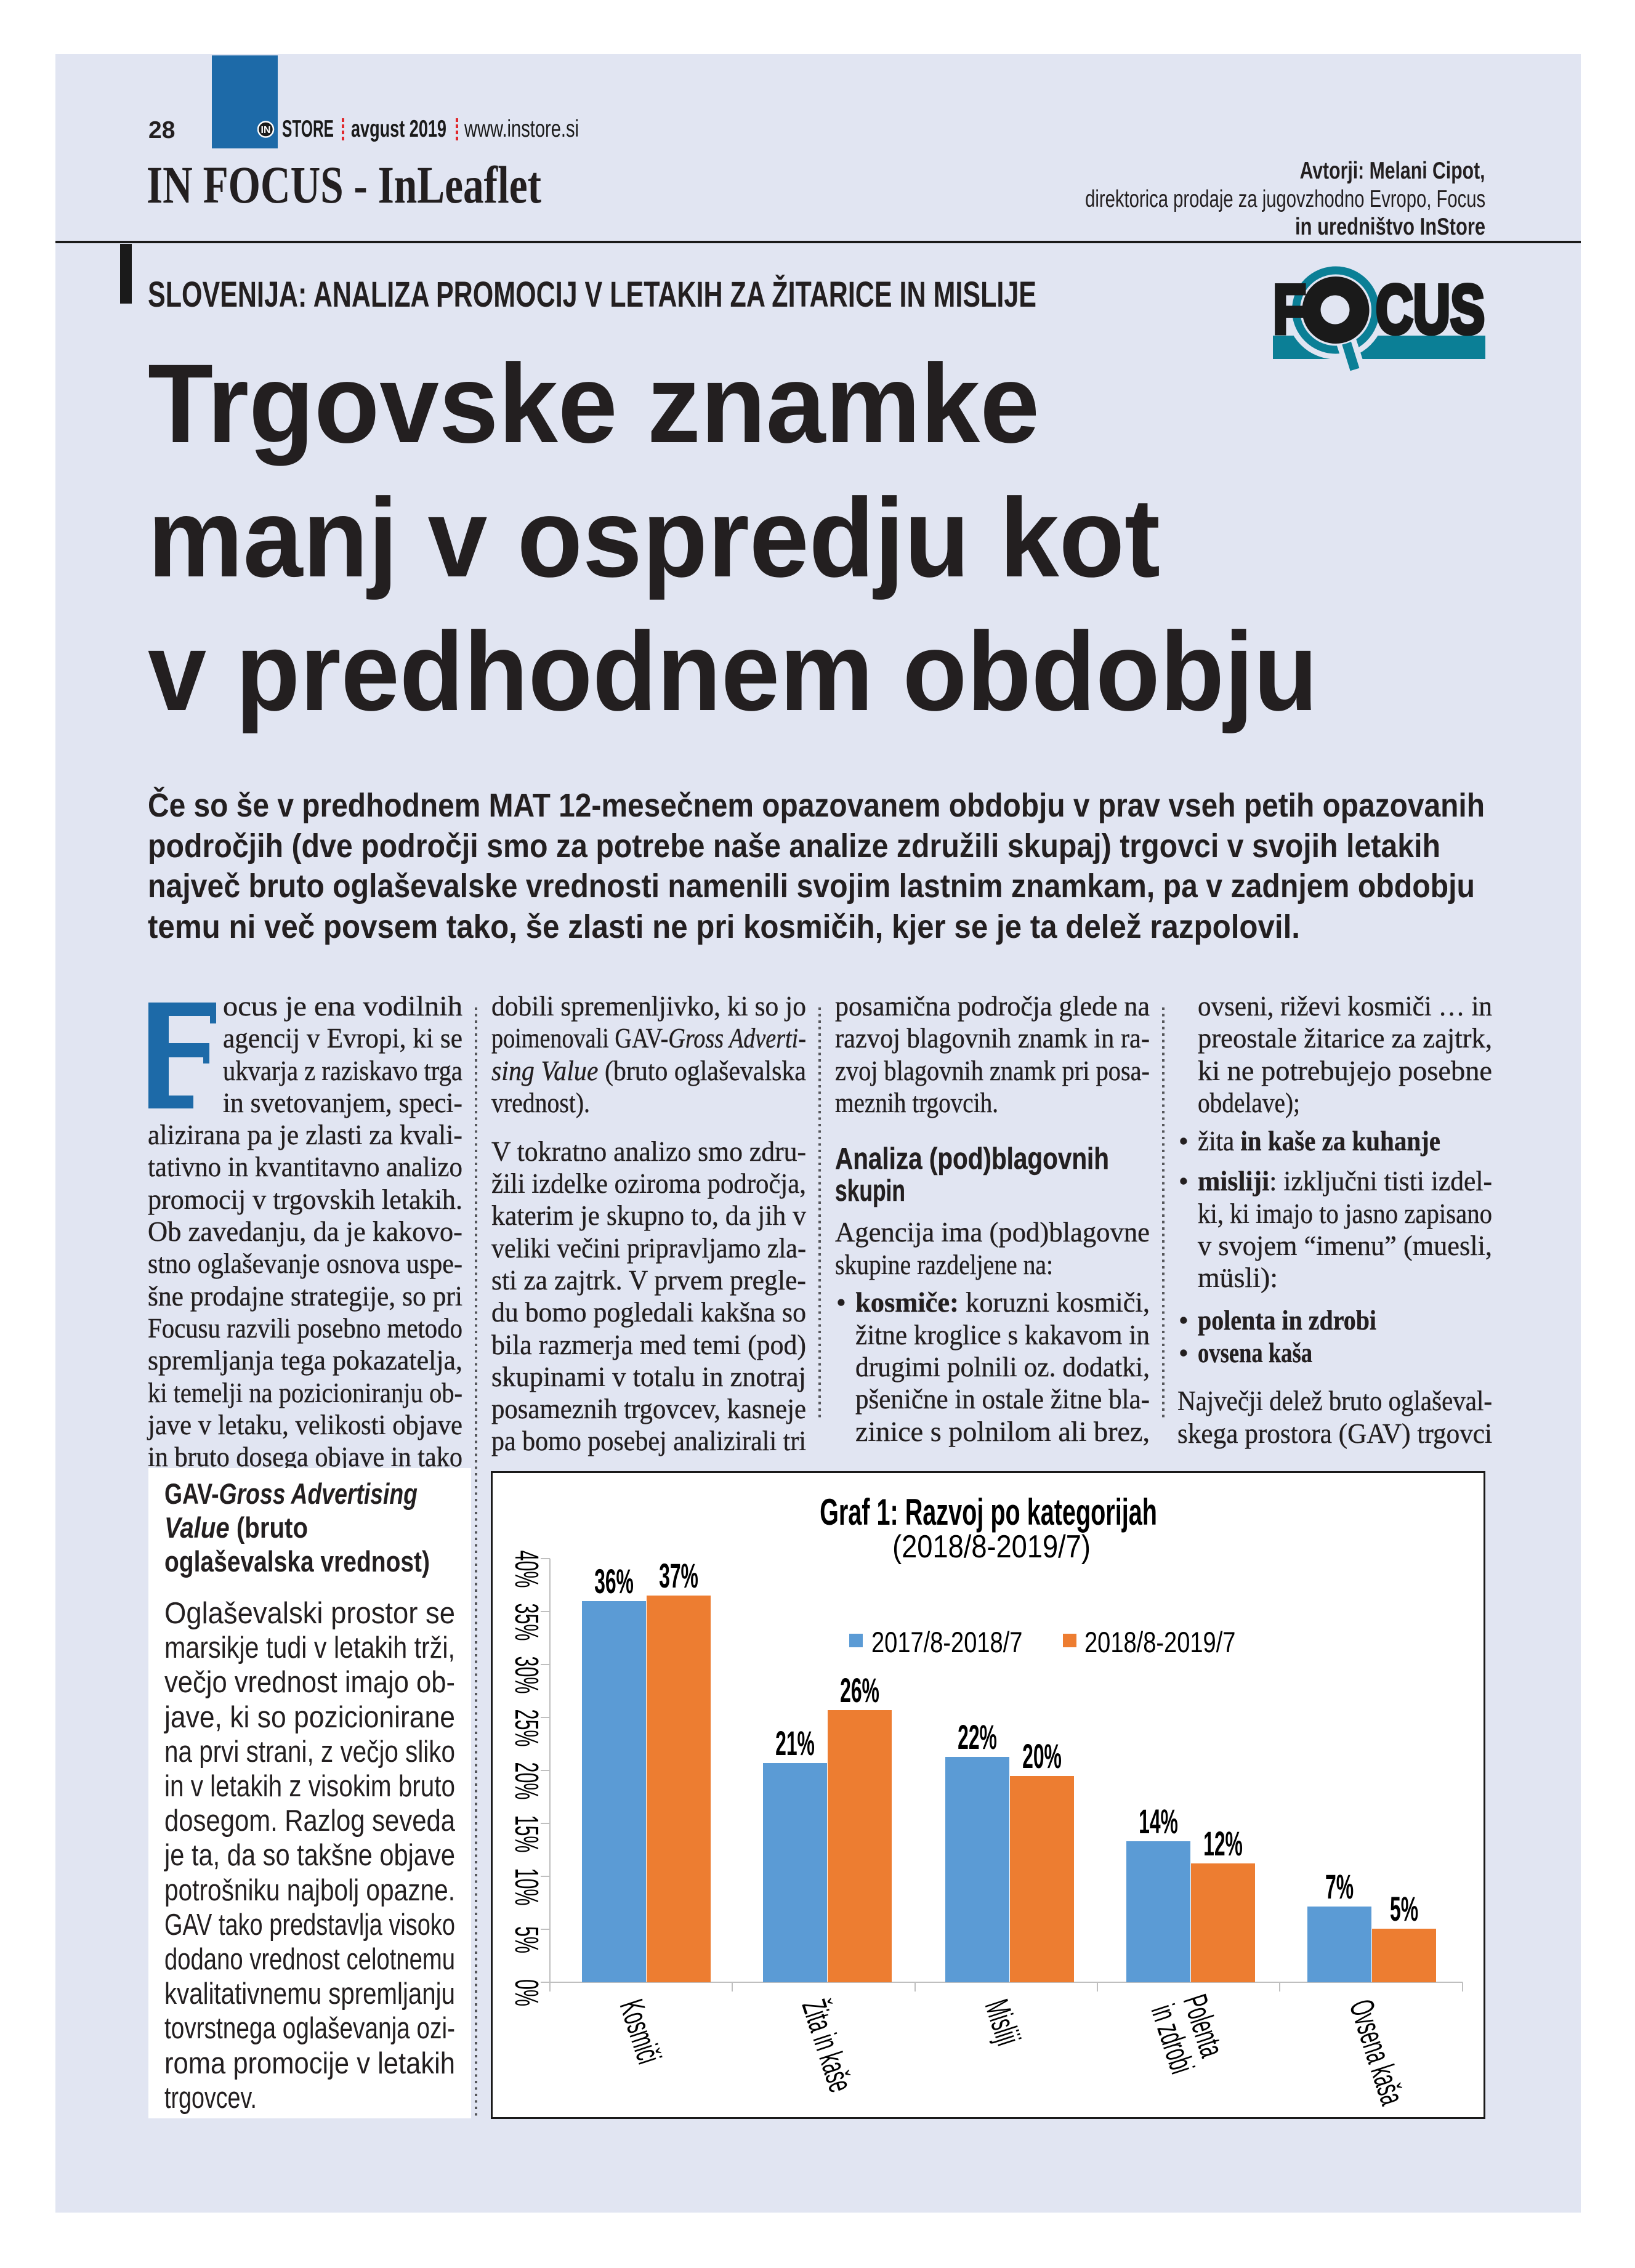  I want to click on svg-text: 40%, so click(526, 1569).